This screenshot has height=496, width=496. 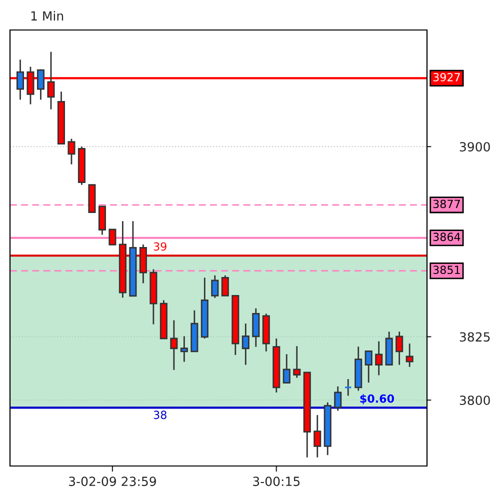 I want to click on x-tick-label: 3-02-09 23:59, so click(x=112, y=481).